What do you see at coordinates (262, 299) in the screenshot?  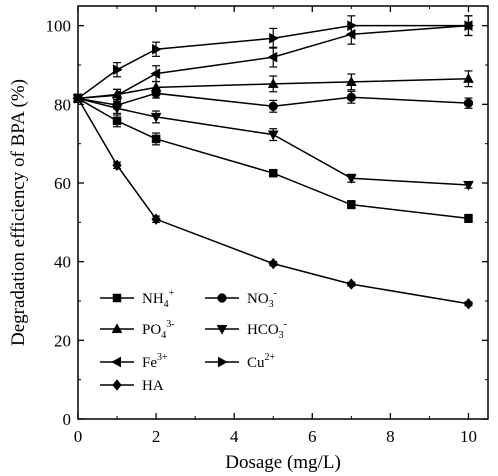 I see `legend-label: NO3-` at bounding box center [262, 299].